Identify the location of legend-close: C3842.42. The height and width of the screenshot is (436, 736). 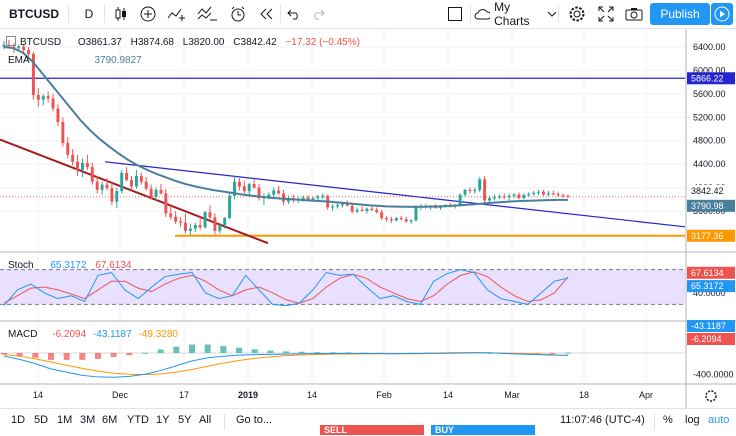
(255, 42).